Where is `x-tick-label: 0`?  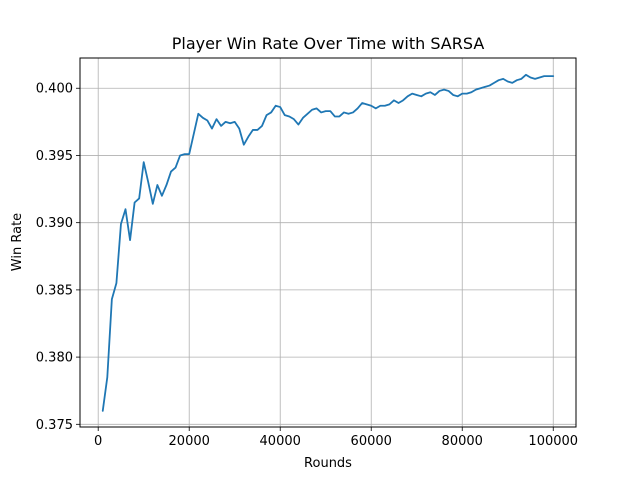
x-tick-label: 0 is located at coordinates (98, 441).